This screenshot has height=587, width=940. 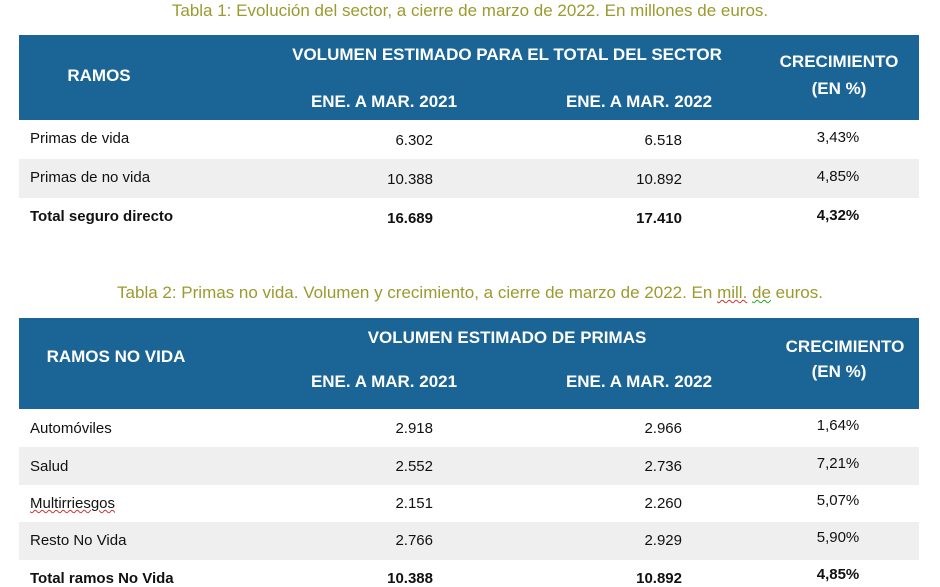 I want to click on cell-2021: 2.918, so click(x=414, y=428).